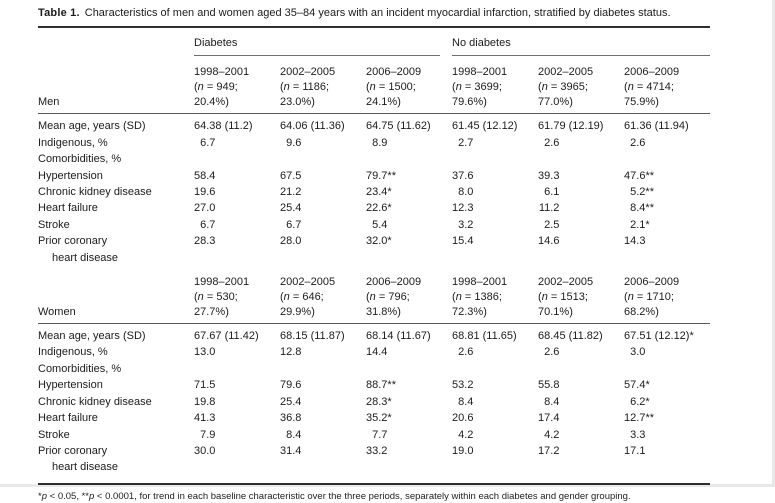 The image size is (775, 503). I want to click on cell-value: 79.6, so click(291, 385).